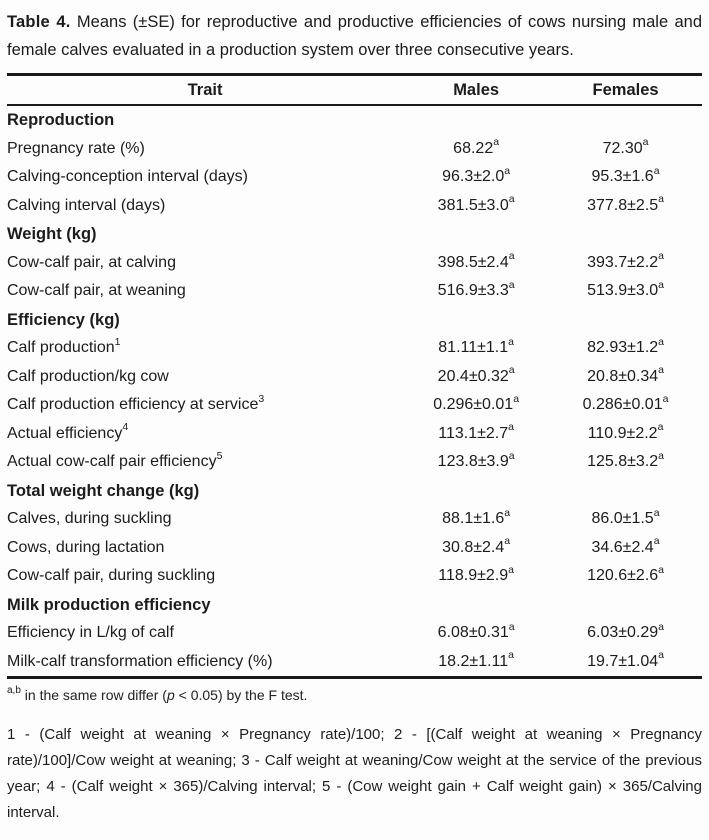 The image size is (709, 840). Describe the element at coordinates (14, 691) in the screenshot. I see `footnote-marker: a,b` at that location.